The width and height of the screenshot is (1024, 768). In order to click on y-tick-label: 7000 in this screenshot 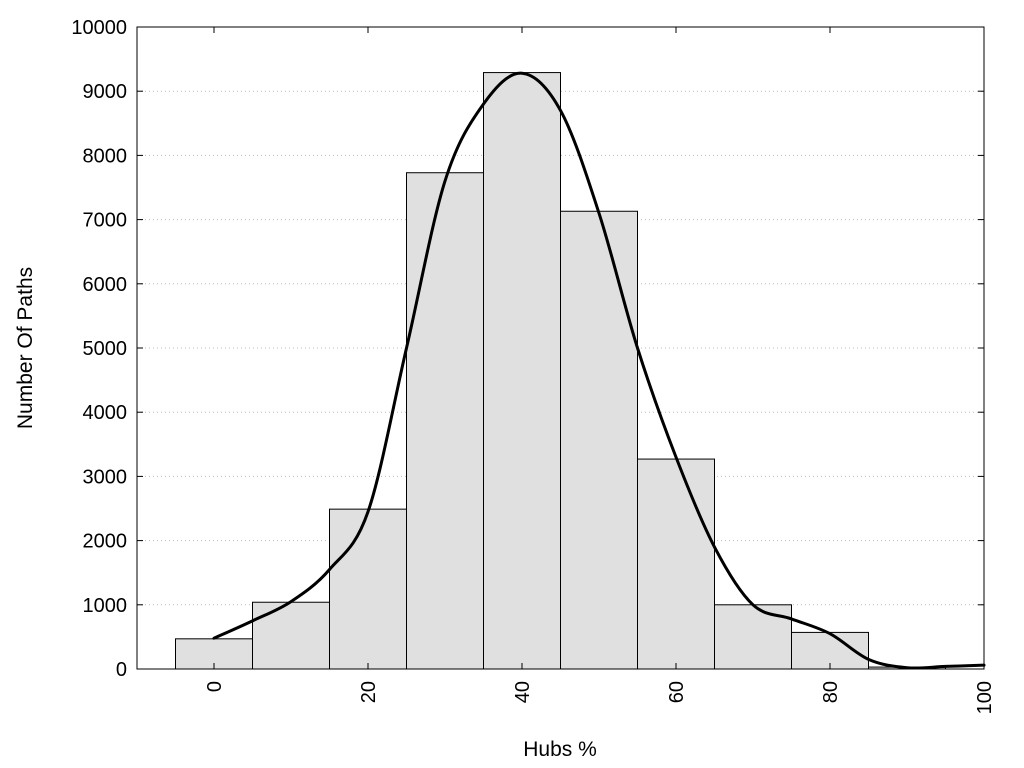, I will do `click(105, 221)`.